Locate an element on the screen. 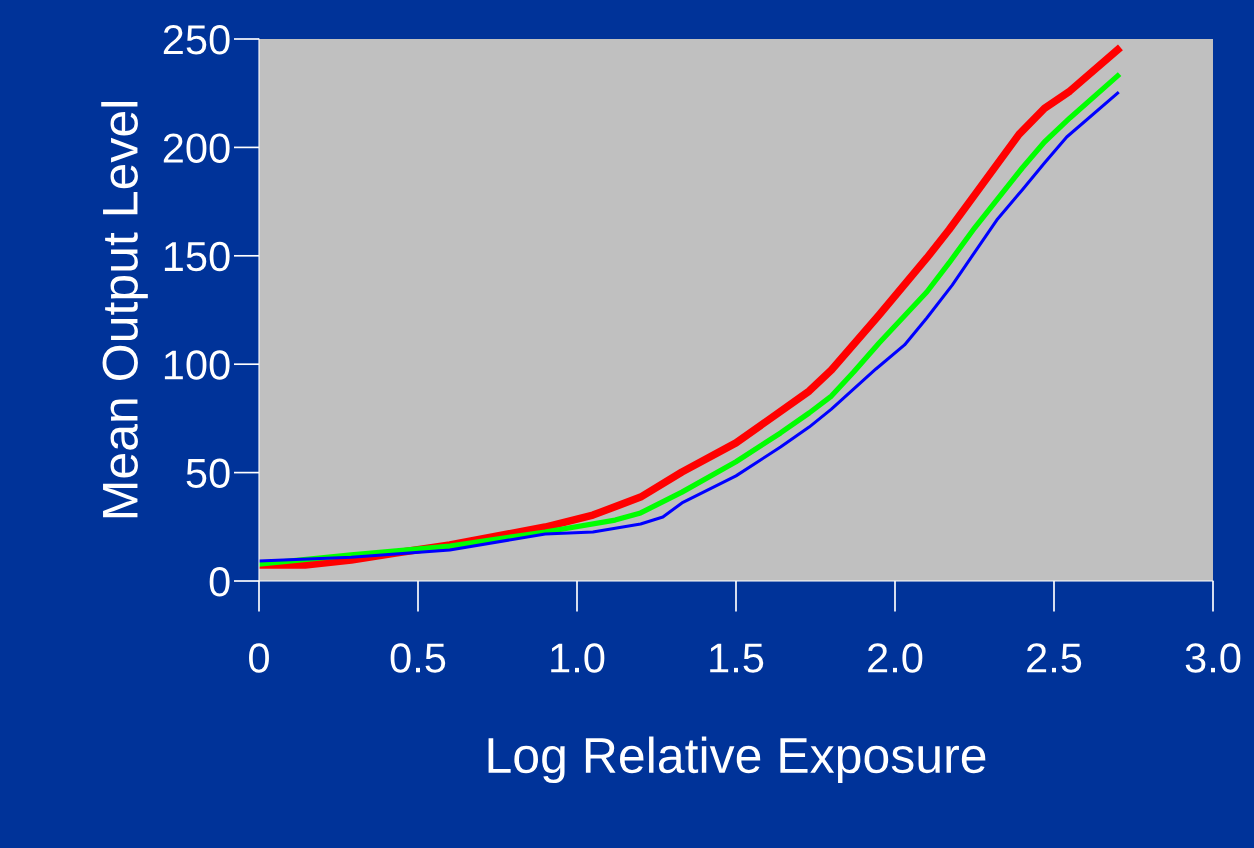 The width and height of the screenshot is (1254, 848). y-tick-label: 100 is located at coordinates (197, 365).